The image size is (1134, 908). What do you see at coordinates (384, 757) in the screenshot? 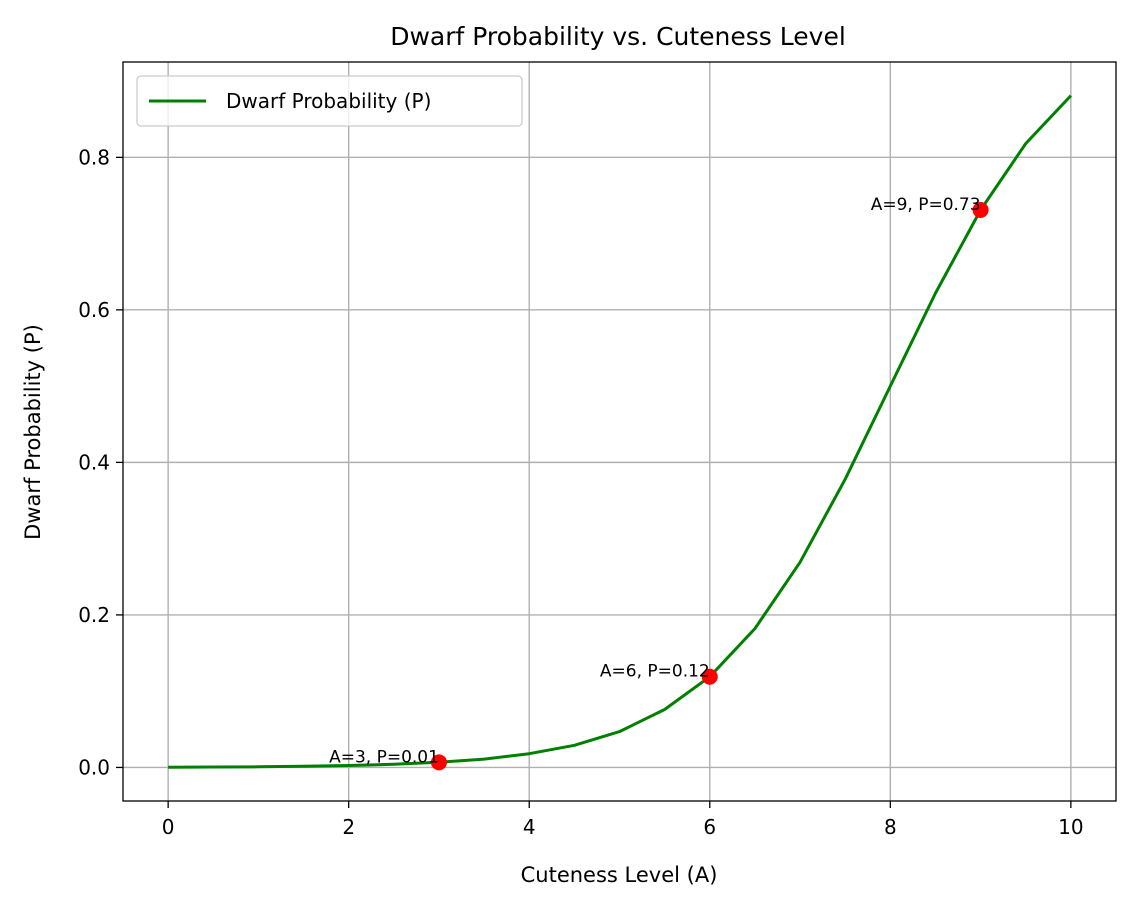
I see `point-annotation: A=3, P=0.01` at bounding box center [384, 757].